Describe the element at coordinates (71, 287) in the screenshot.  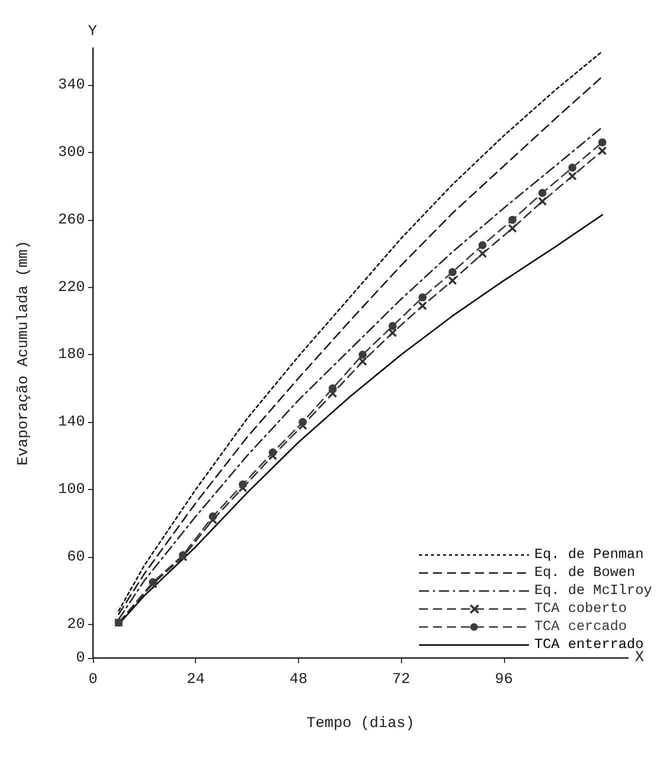
I see `y-tick-label: 220` at that location.